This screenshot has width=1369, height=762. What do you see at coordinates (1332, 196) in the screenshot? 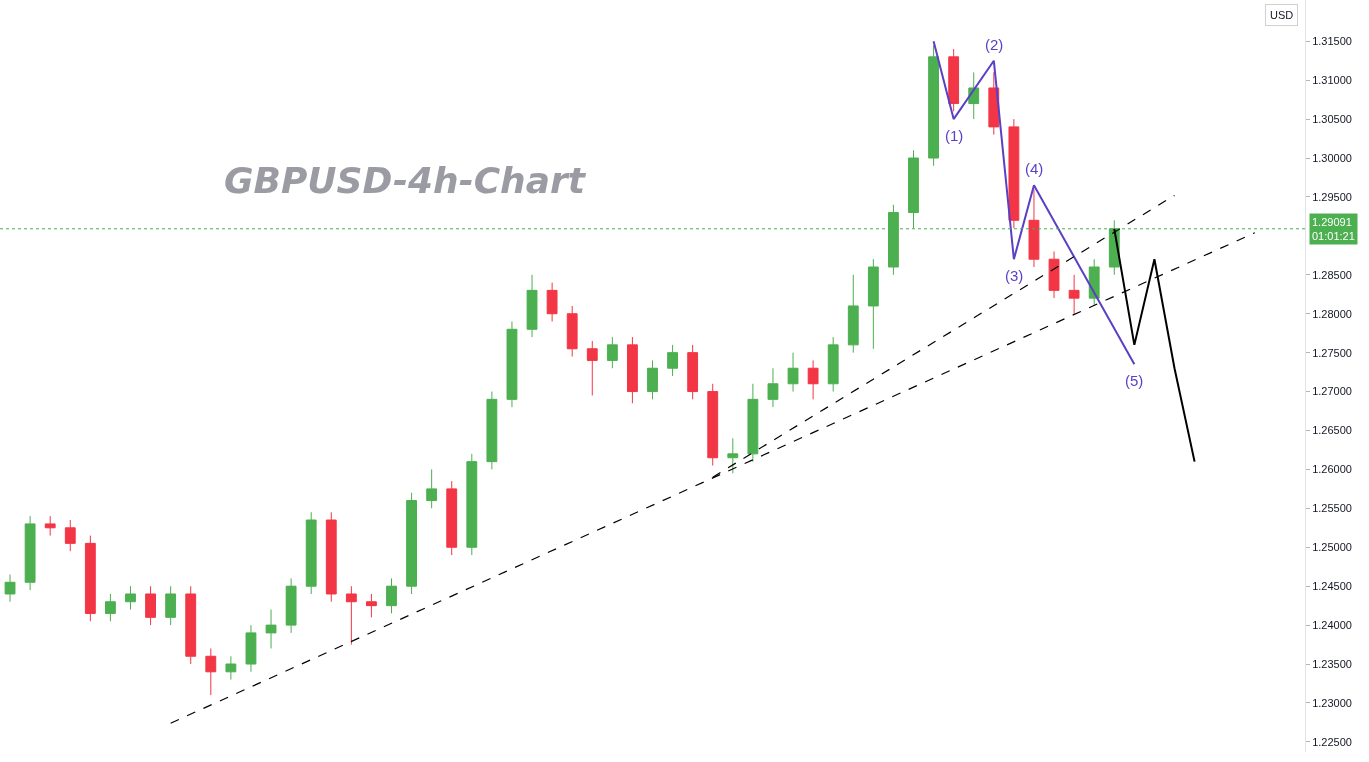
I see `y-tick-label: 1.29500` at bounding box center [1332, 196].